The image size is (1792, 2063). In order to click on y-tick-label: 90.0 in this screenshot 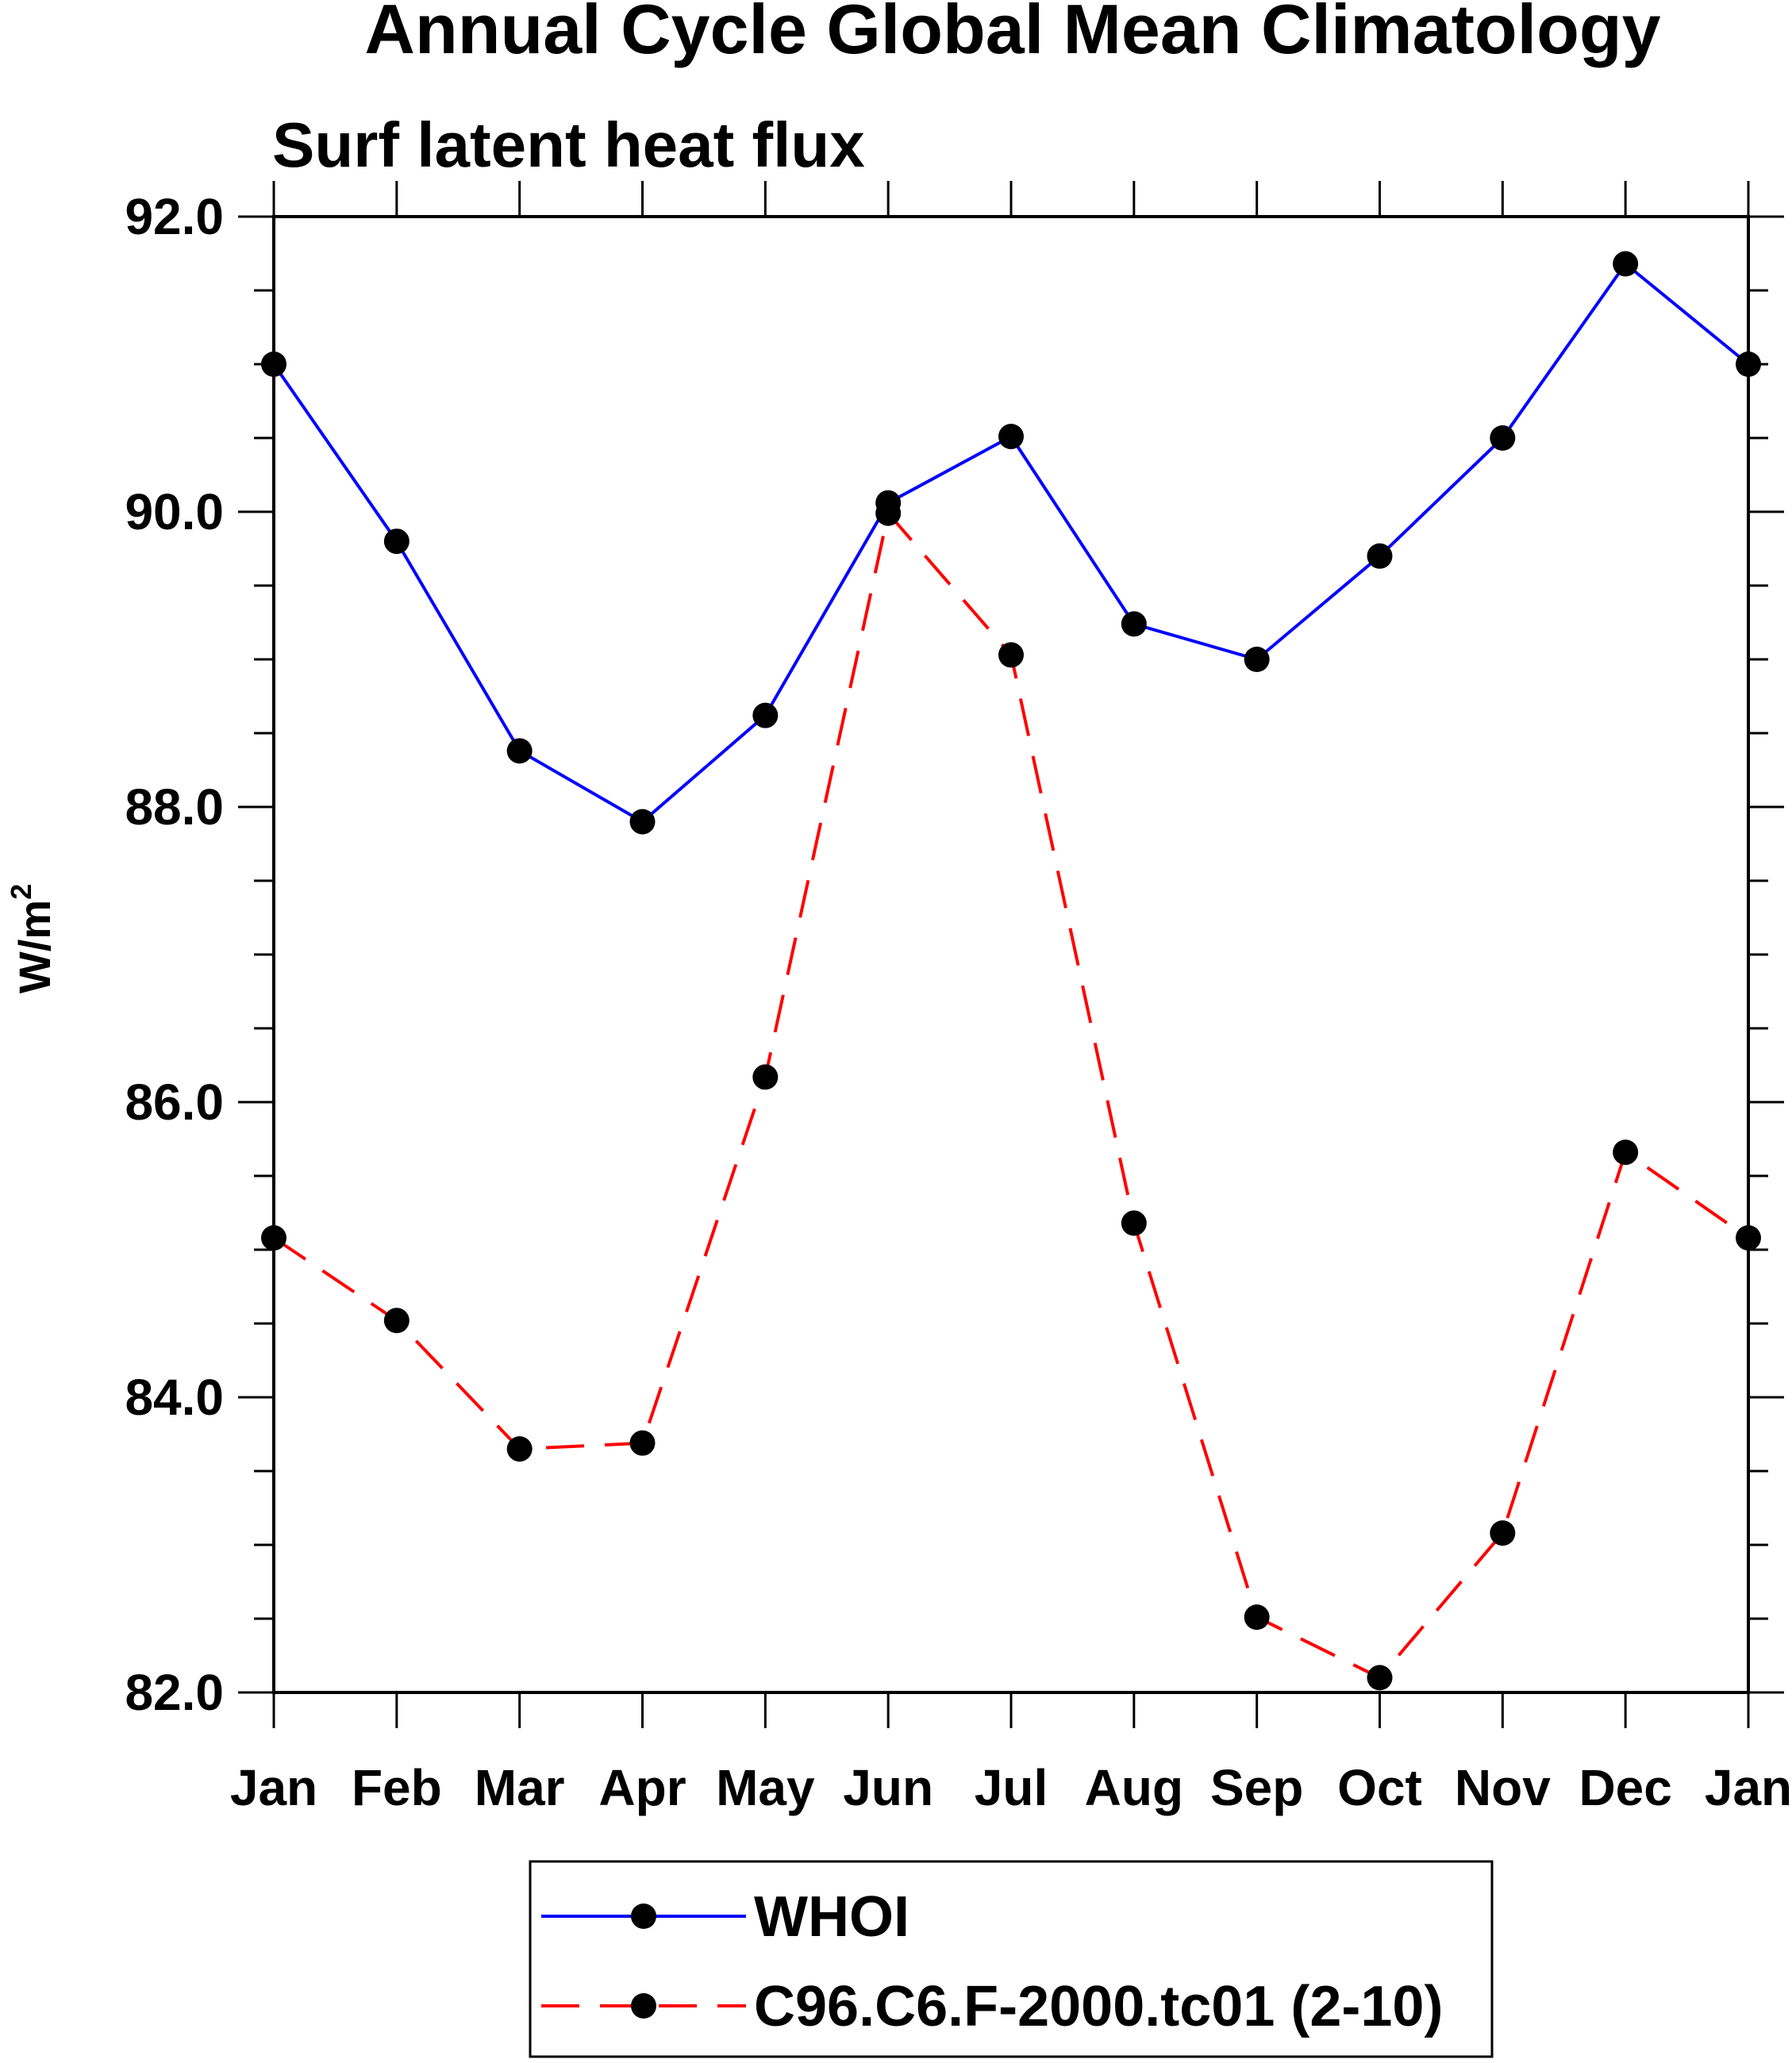, I will do `click(174, 511)`.